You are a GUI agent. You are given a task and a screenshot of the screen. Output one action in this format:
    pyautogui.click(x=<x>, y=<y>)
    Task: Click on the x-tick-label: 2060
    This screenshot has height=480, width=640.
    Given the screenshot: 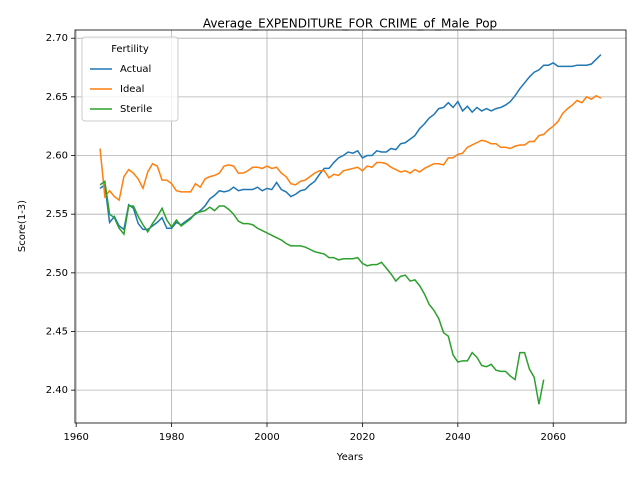 What is the action you would take?
    pyautogui.click(x=553, y=437)
    